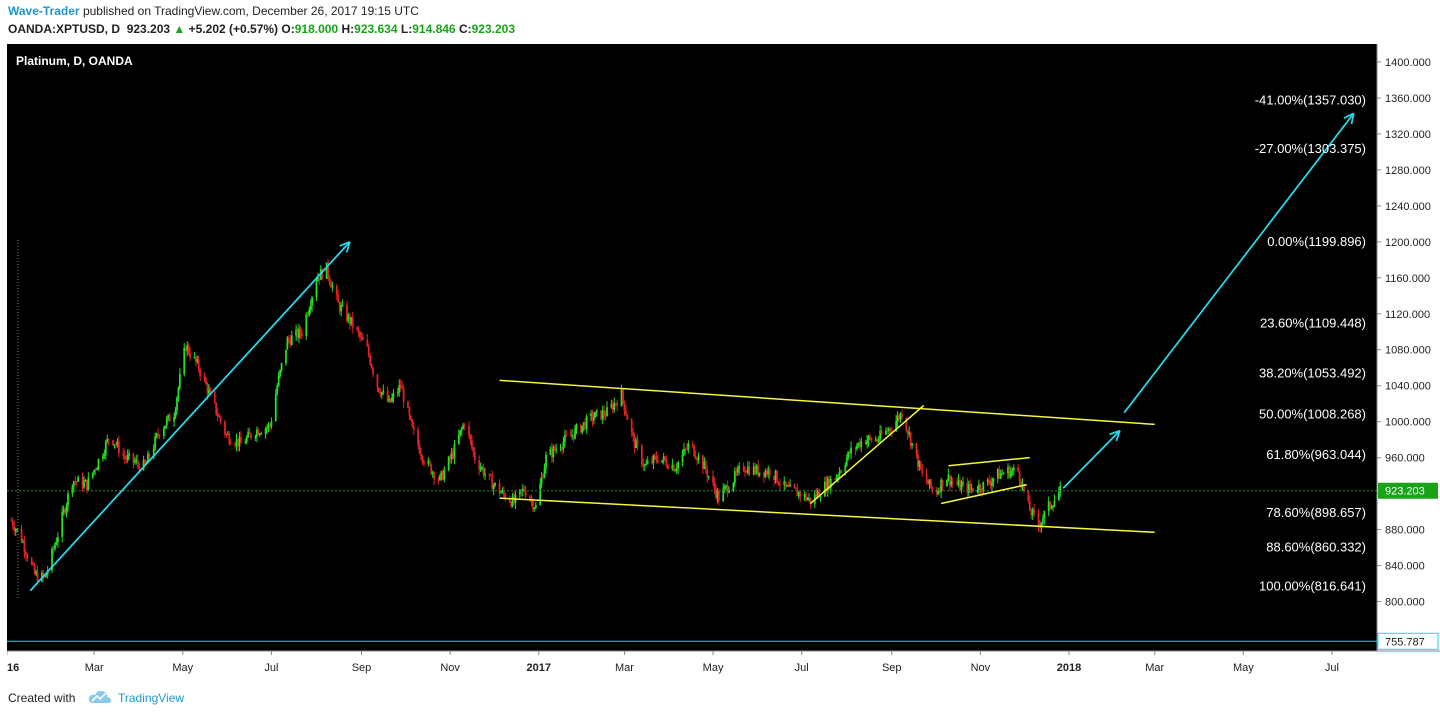 This screenshot has width=1440, height=715. I want to click on x-tick-label: Nov, so click(981, 668).